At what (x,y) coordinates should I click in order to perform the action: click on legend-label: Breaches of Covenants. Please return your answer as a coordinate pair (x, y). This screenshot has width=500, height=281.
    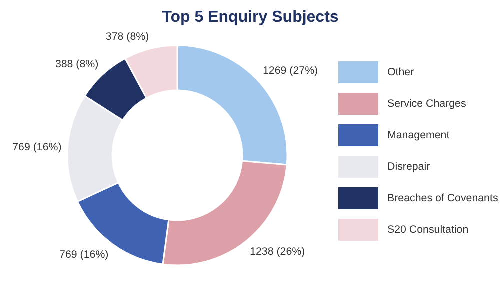
    Looking at the image, I should click on (443, 198).